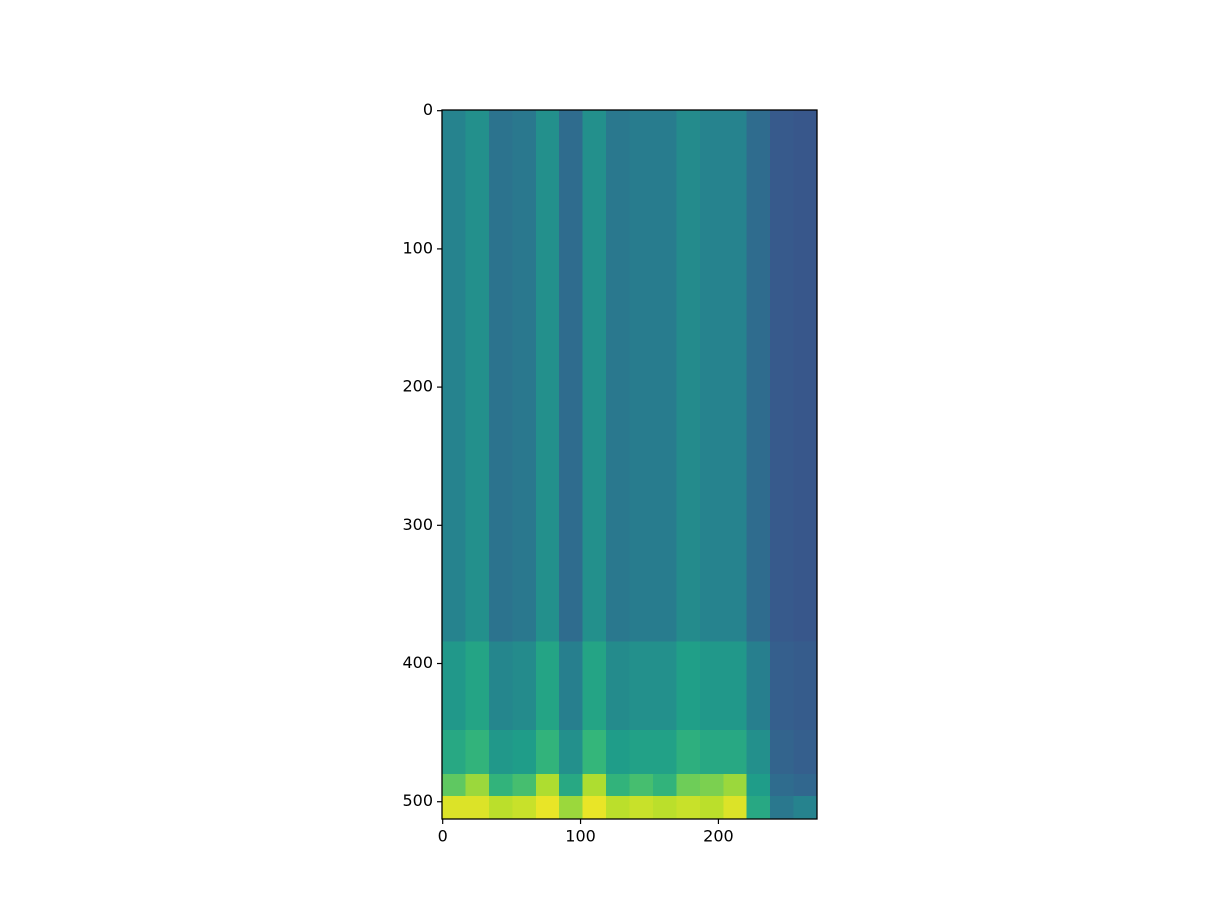 This screenshot has width=1228, height=921. I want to click on y-tick-label: 300, so click(417, 524).